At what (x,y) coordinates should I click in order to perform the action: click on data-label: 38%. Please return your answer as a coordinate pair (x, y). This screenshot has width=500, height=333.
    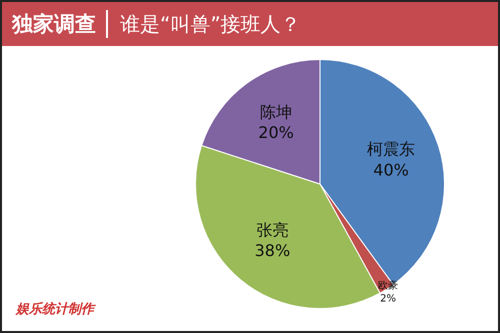
    Looking at the image, I should click on (272, 250).